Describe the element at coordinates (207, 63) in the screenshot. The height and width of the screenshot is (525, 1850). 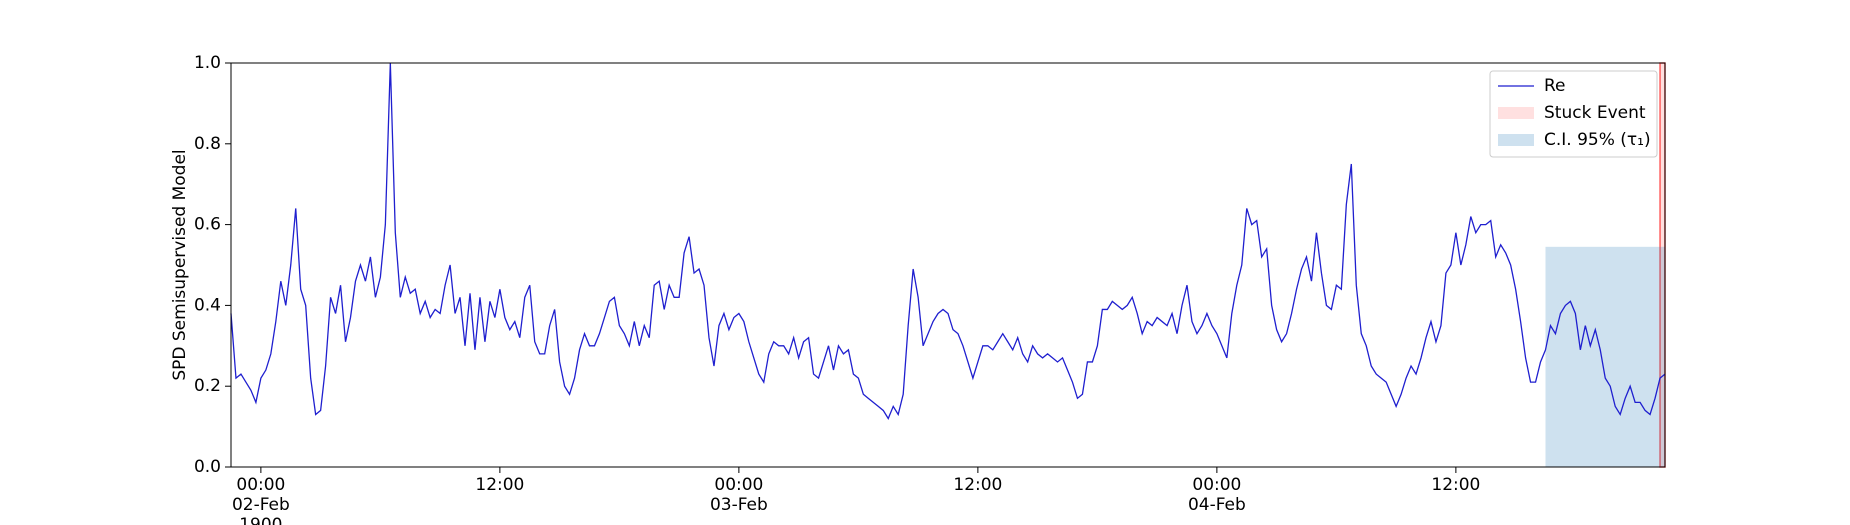
I see `y-tick-label: 1.0` at that location.